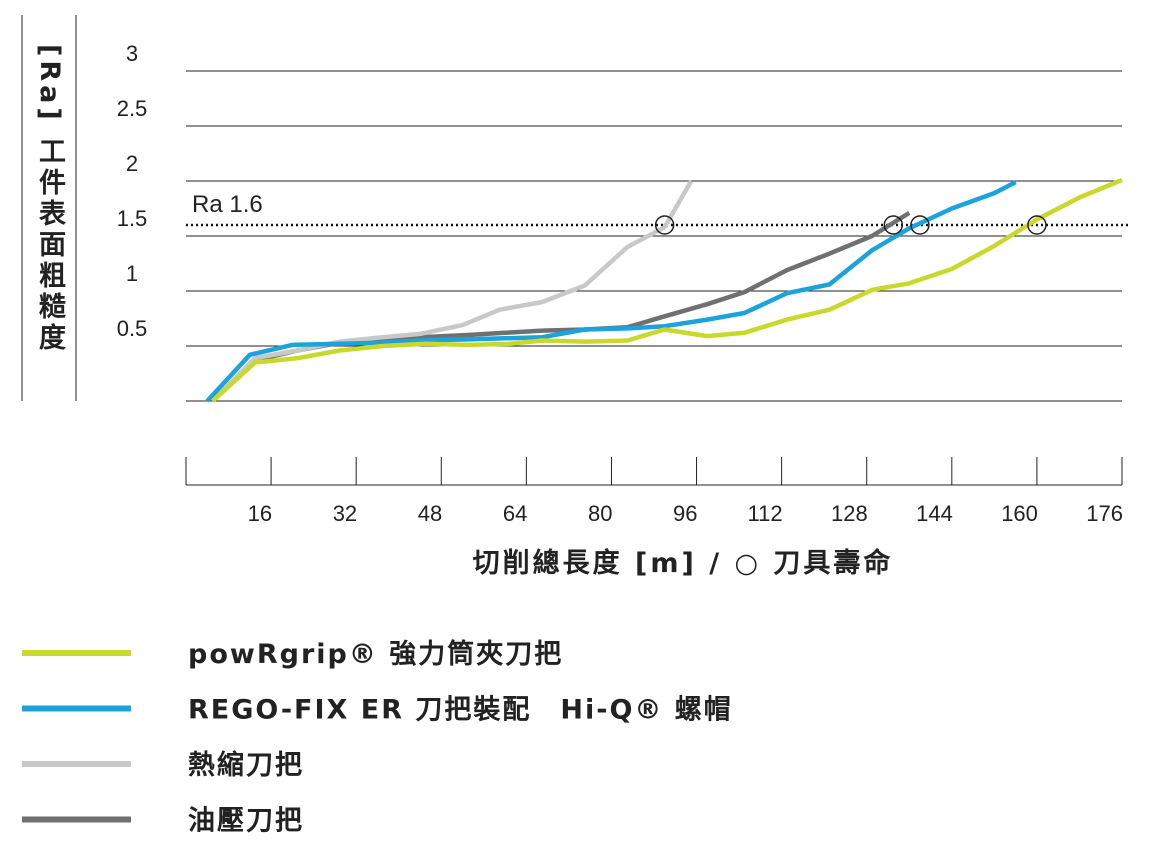 The width and height of the screenshot is (1149, 850). What do you see at coordinates (132, 328) in the screenshot?
I see `y-tick-label: 0.5` at bounding box center [132, 328].